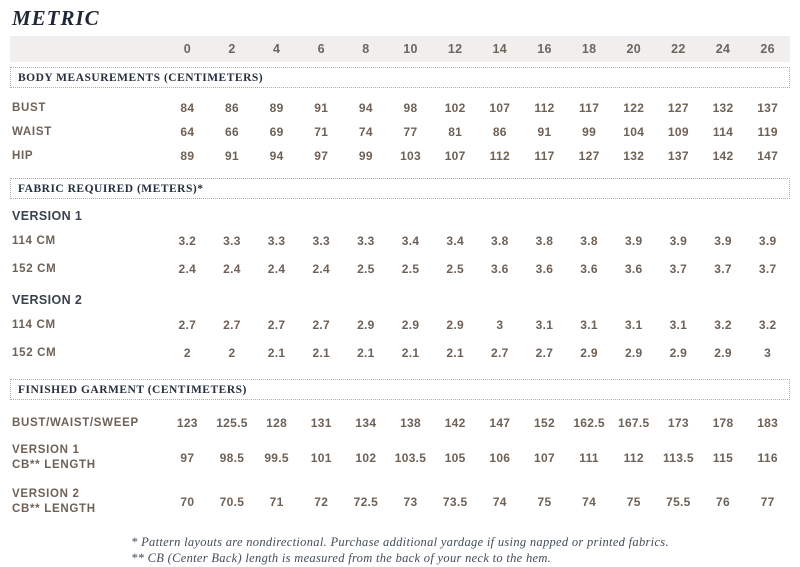 This screenshot has height=567, width=800. What do you see at coordinates (634, 108) in the screenshot?
I see `size-value-cell: 122` at bounding box center [634, 108].